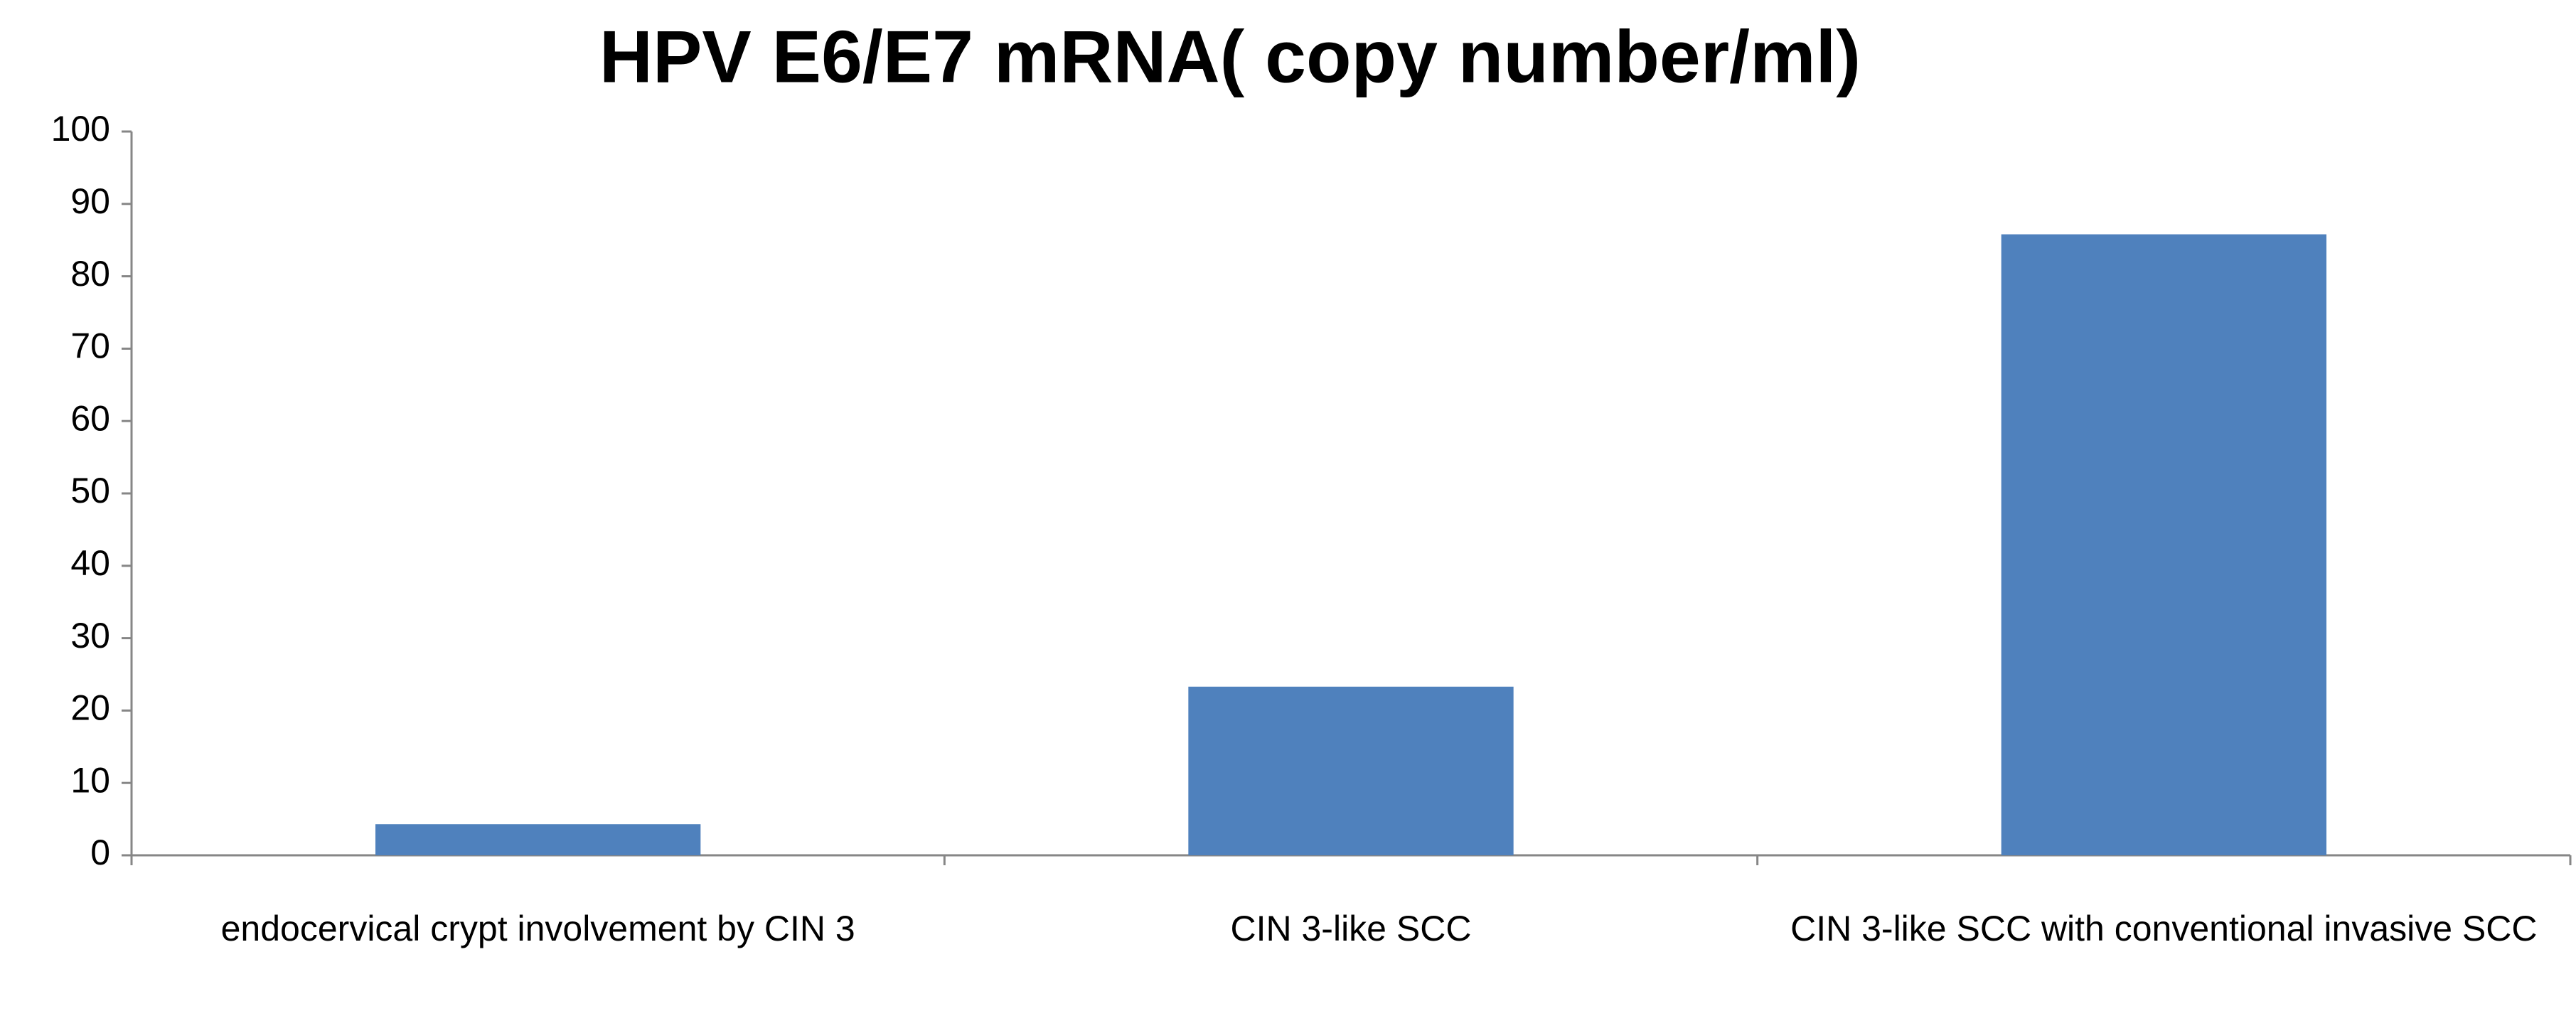 This screenshot has width=2576, height=1011. I want to click on x-tick-label: CIN 3-like SCC, so click(1351, 928).